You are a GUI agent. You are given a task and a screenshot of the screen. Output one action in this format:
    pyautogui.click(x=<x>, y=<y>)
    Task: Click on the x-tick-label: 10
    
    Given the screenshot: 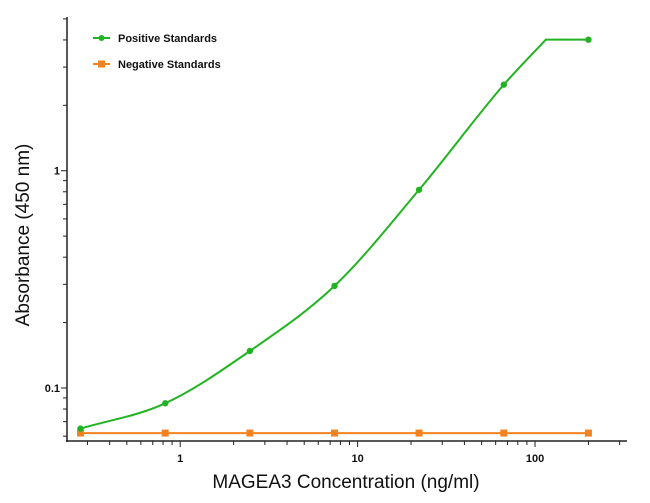 What is the action you would take?
    pyautogui.click(x=357, y=459)
    